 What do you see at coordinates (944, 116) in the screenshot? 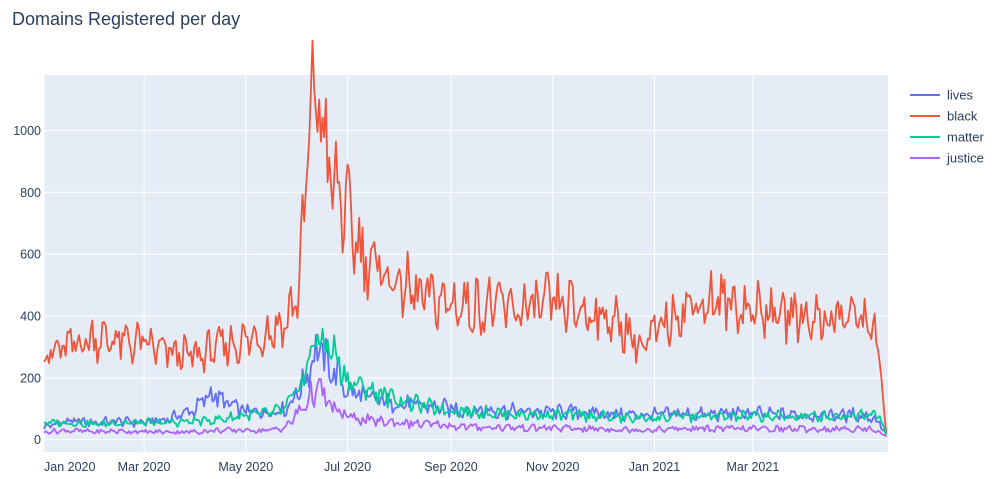
I see `legend-item-black: black` at bounding box center [944, 116].